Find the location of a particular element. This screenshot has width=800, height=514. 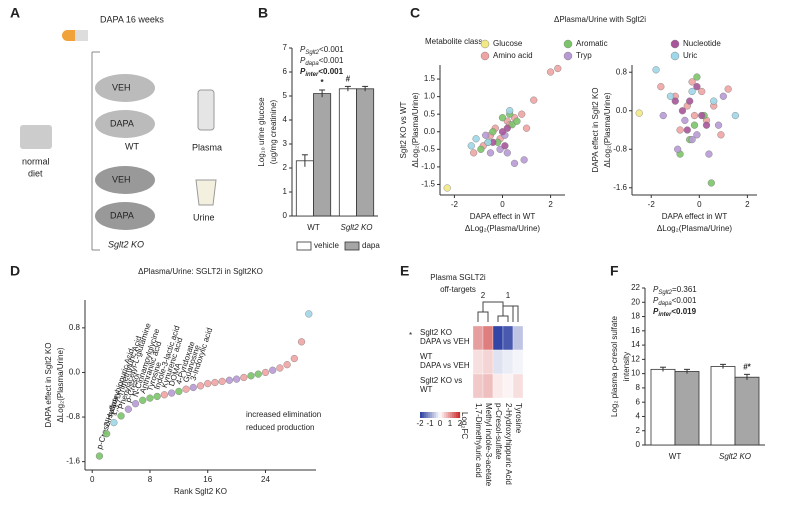

p-subscript: dapa is located at coordinates (665, 304).